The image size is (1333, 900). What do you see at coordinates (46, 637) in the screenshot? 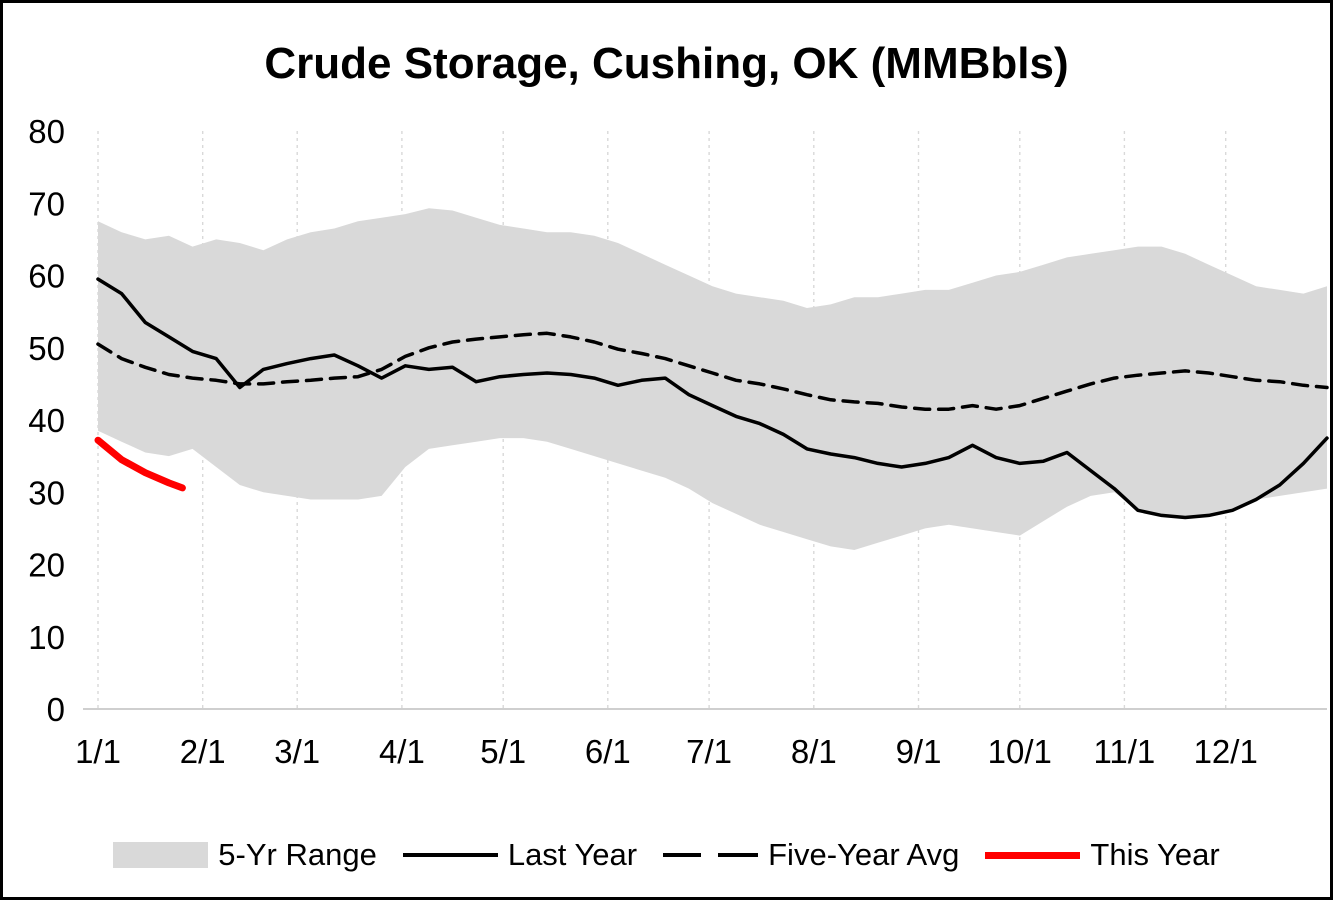
I see `y-tick-label: 10` at bounding box center [46, 637].